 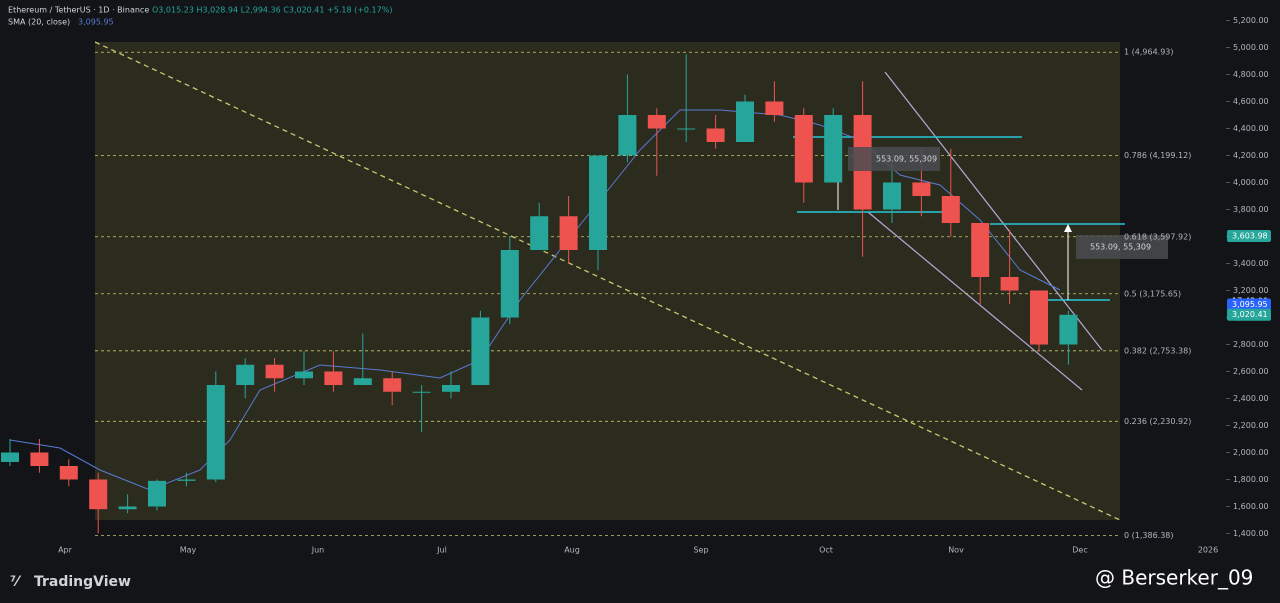 What do you see at coordinates (640, 584) in the screenshot?
I see `footer-bar` at bounding box center [640, 584].